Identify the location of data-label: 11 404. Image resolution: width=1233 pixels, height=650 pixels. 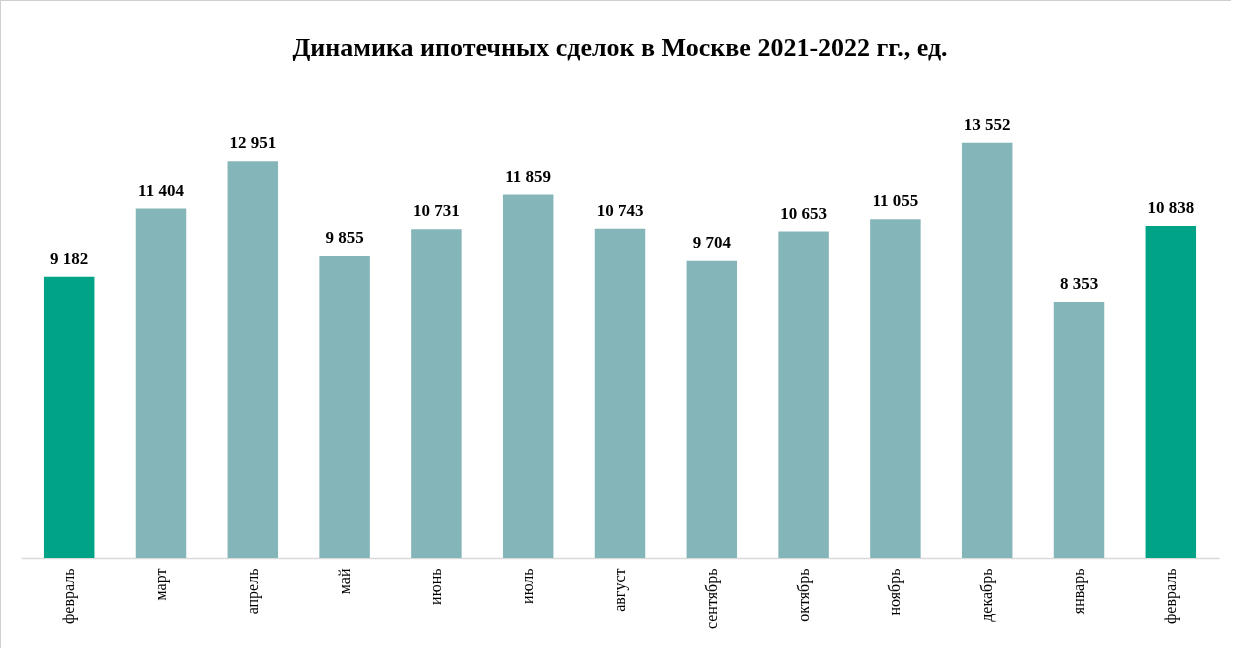
(161, 190).